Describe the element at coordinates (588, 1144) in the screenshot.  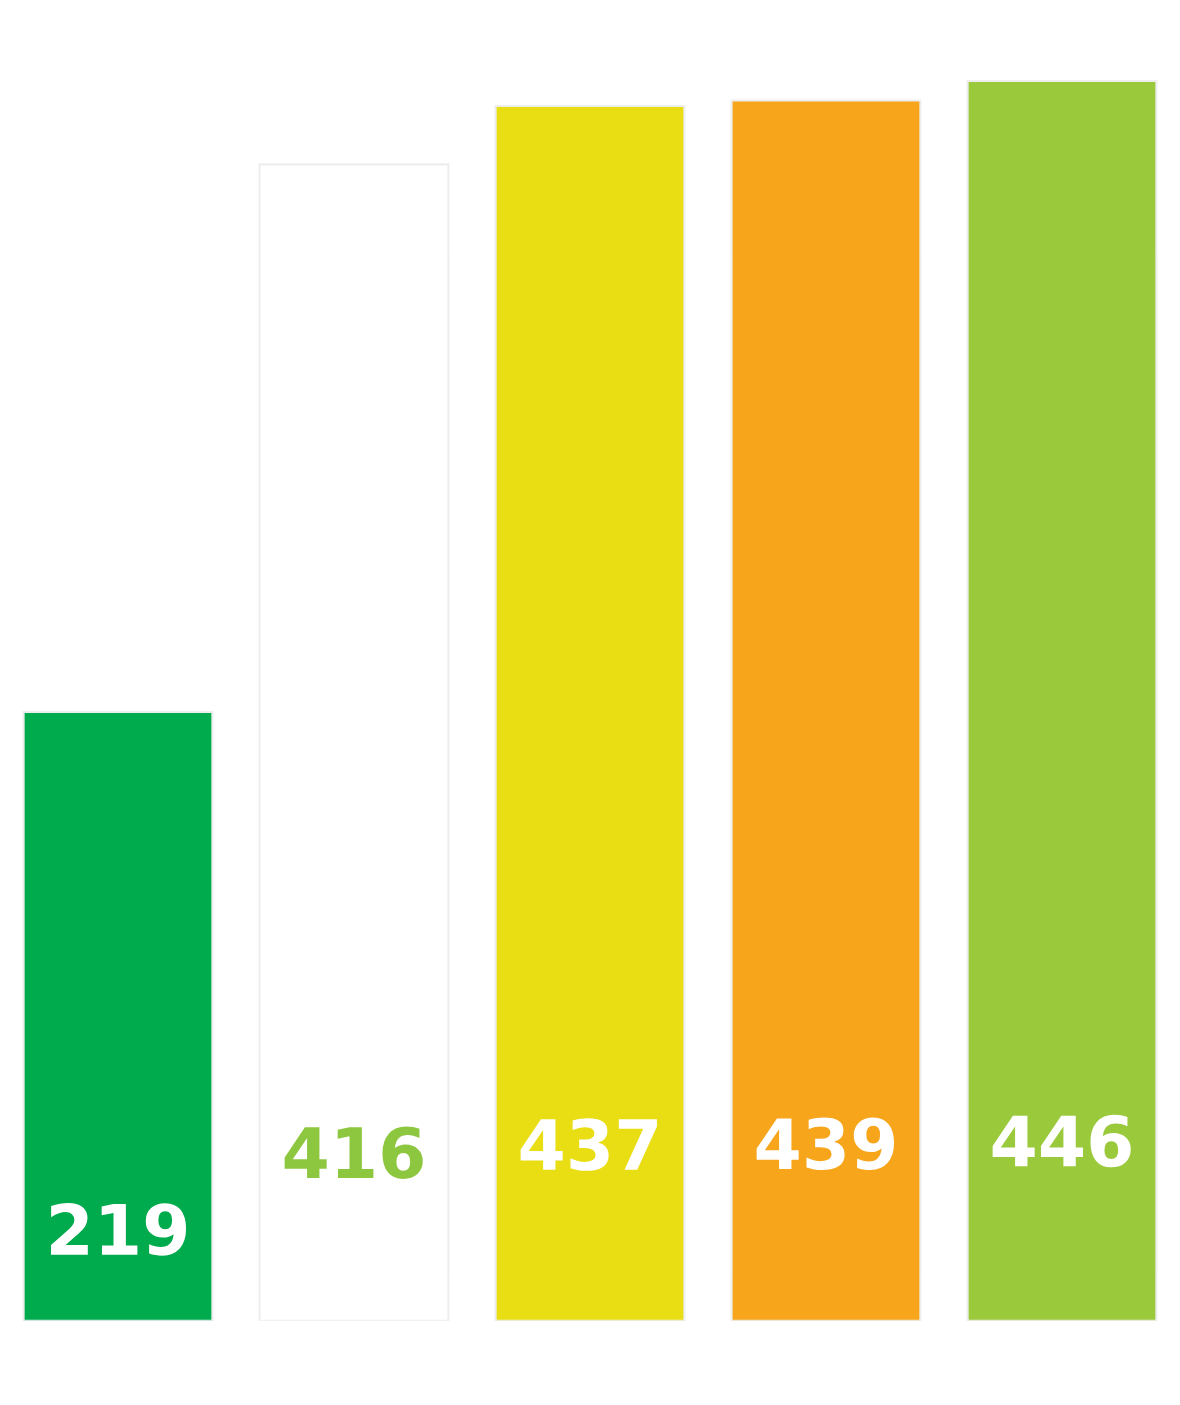
I see `data-label: 437` at that location.